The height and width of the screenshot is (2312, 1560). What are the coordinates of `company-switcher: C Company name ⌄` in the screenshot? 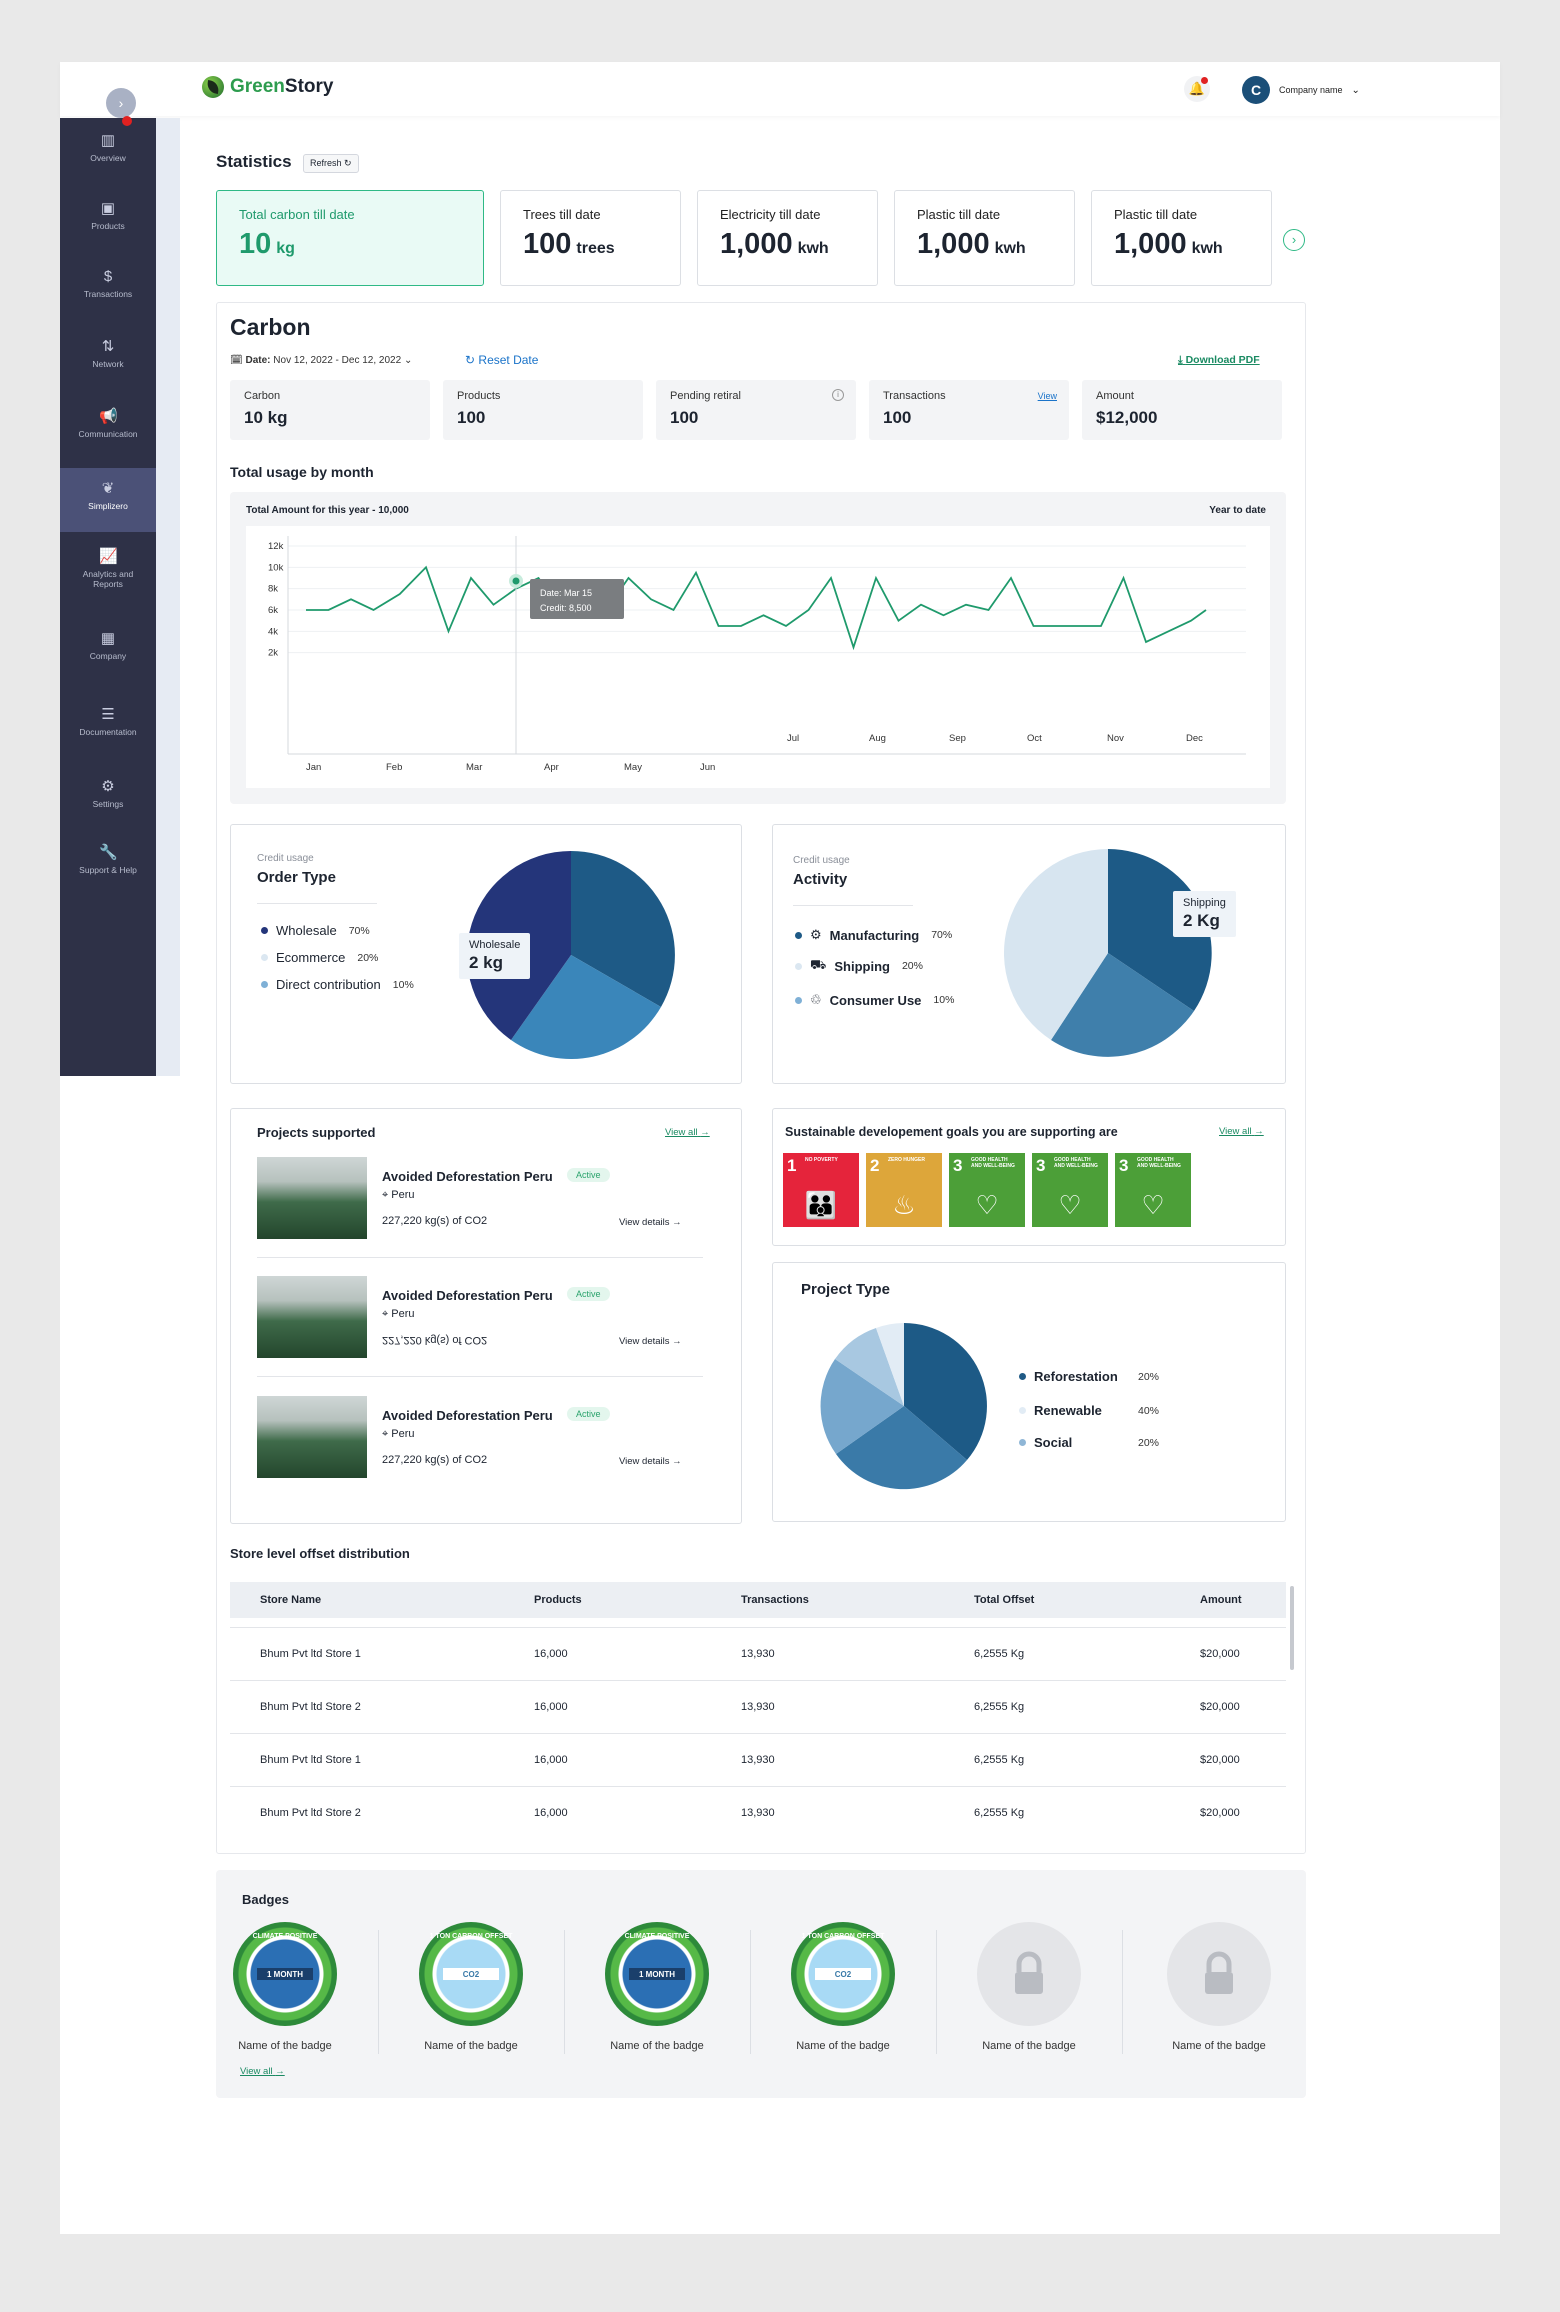 It's located at (1301, 90).